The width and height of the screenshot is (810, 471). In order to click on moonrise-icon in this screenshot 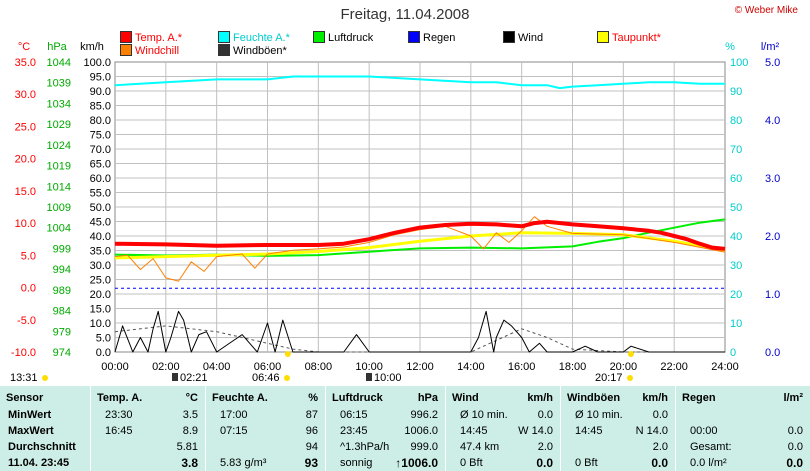, I will do `click(175, 377)`.